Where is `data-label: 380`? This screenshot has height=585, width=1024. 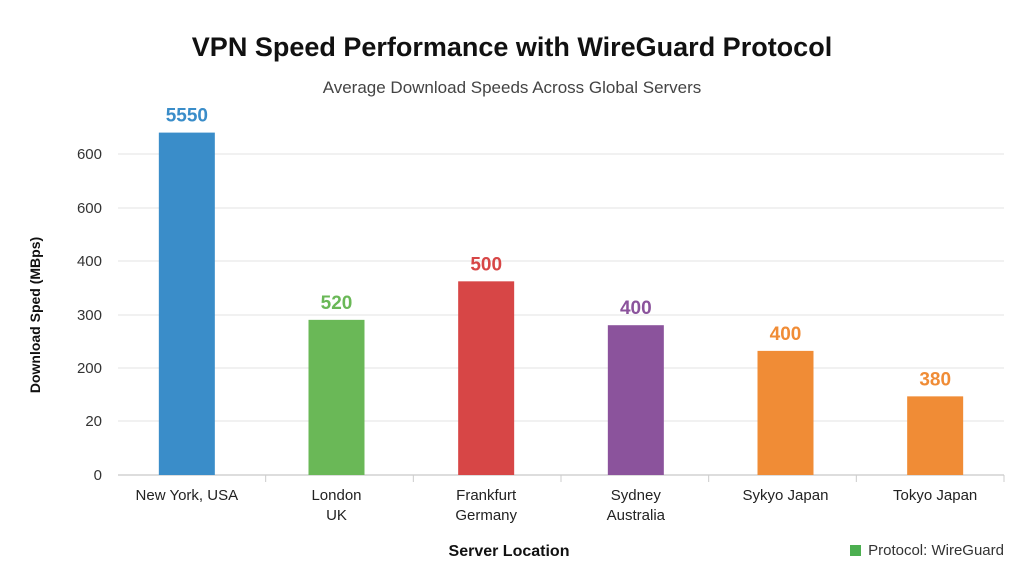 data-label: 380 is located at coordinates (935, 379).